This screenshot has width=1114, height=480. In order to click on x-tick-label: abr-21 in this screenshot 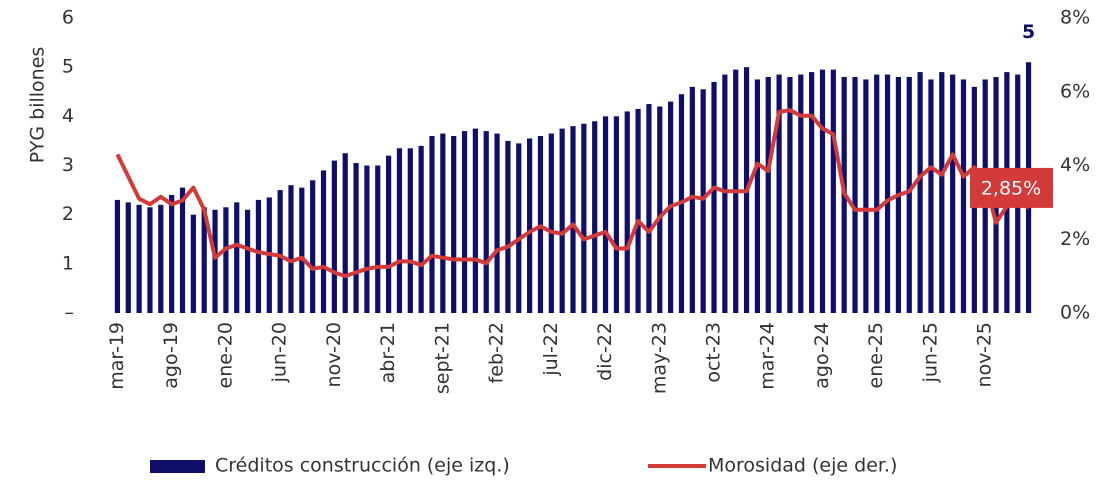, I will do `click(388, 352)`.